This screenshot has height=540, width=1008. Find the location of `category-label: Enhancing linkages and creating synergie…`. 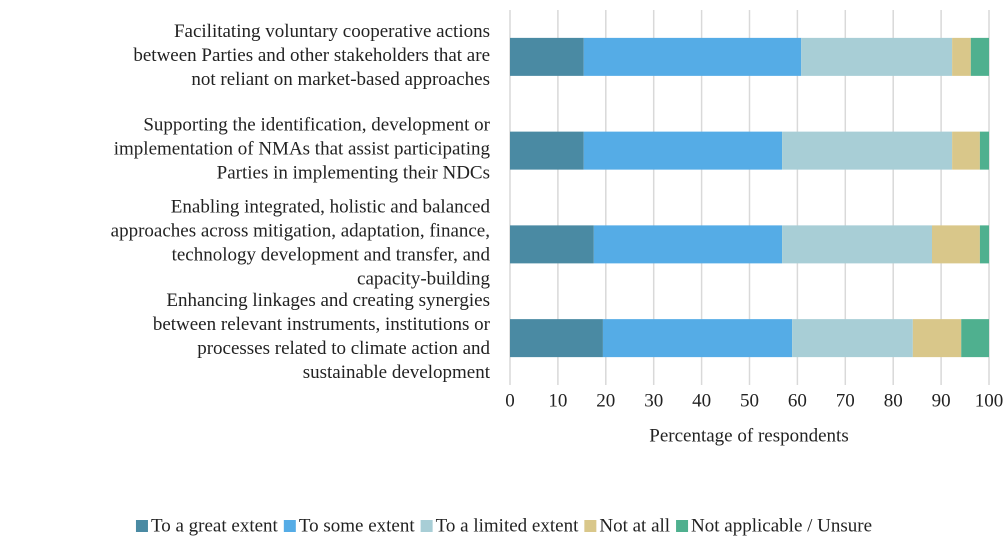

category-label: Enhancing linkages and creating synergie… is located at coordinates (322, 336).